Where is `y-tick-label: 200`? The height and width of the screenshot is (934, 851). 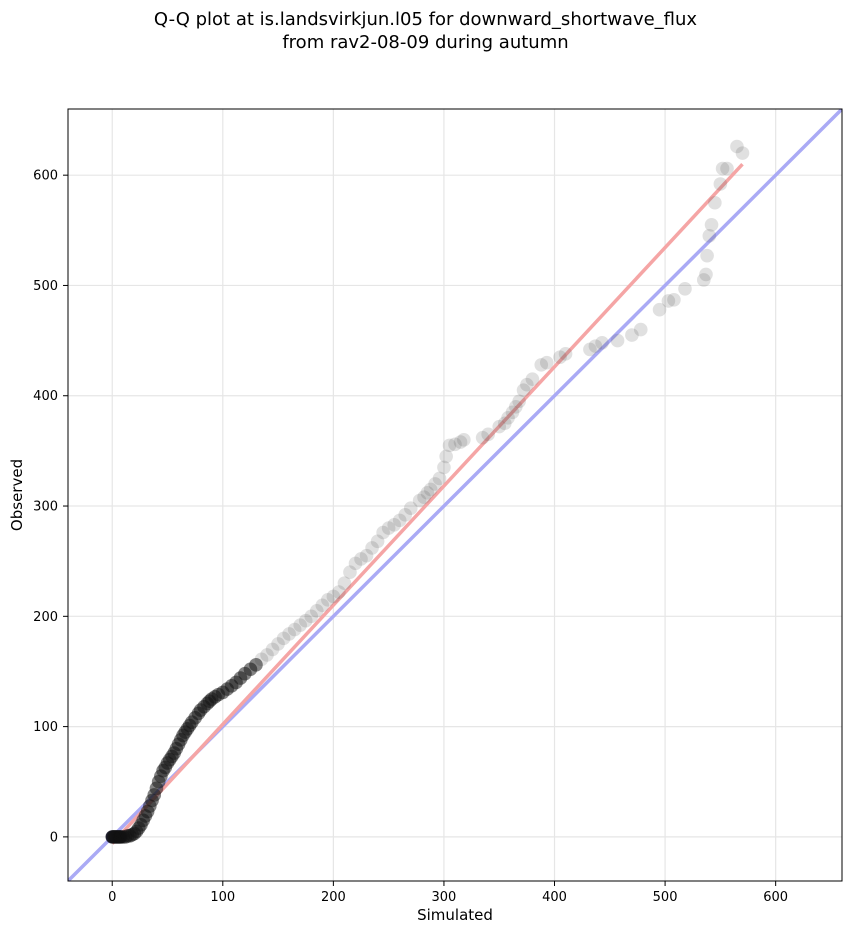
y-tick-label: 200 is located at coordinates (45, 617).